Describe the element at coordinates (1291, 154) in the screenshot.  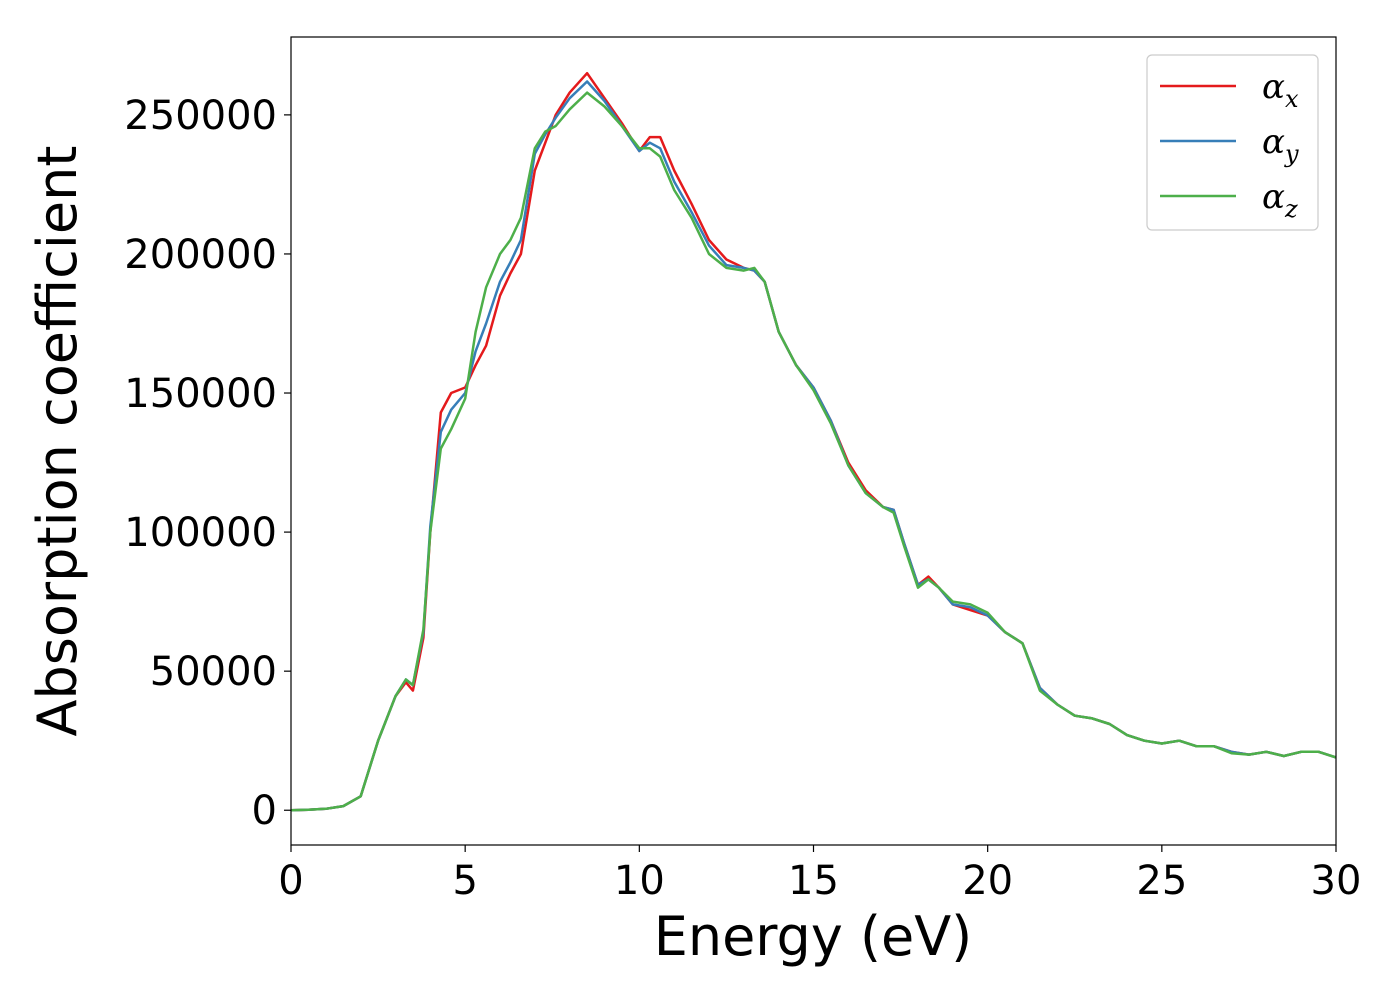
I see `legend-label-subscript: y` at that location.